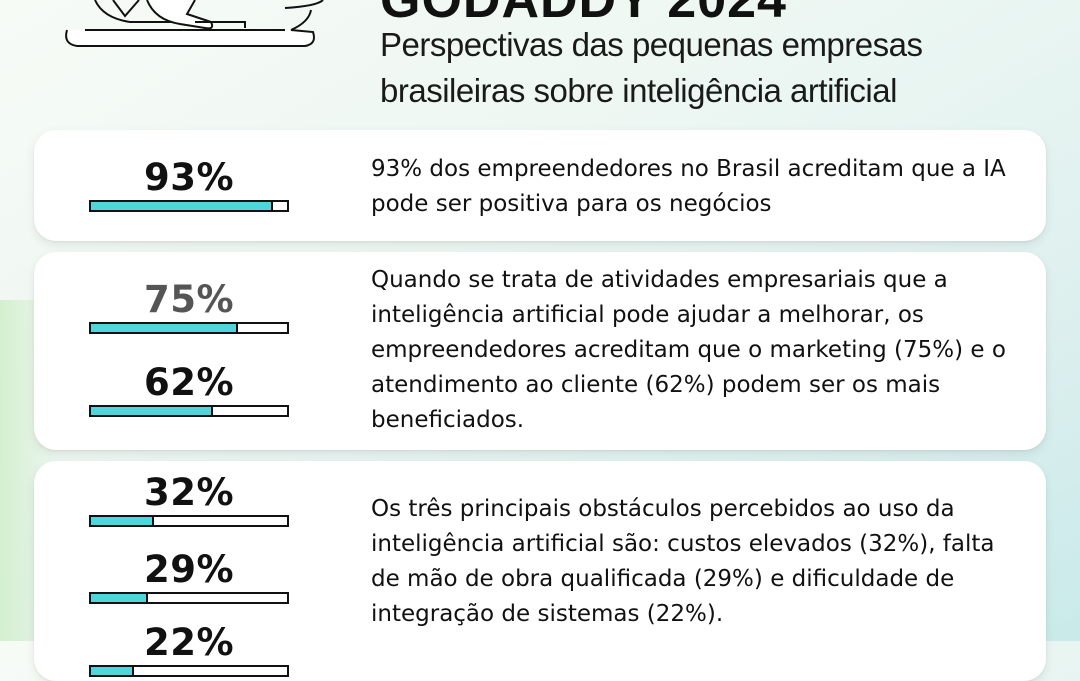 The height and width of the screenshot is (681, 1080). I want to click on stat-value: 93%, so click(189, 177).